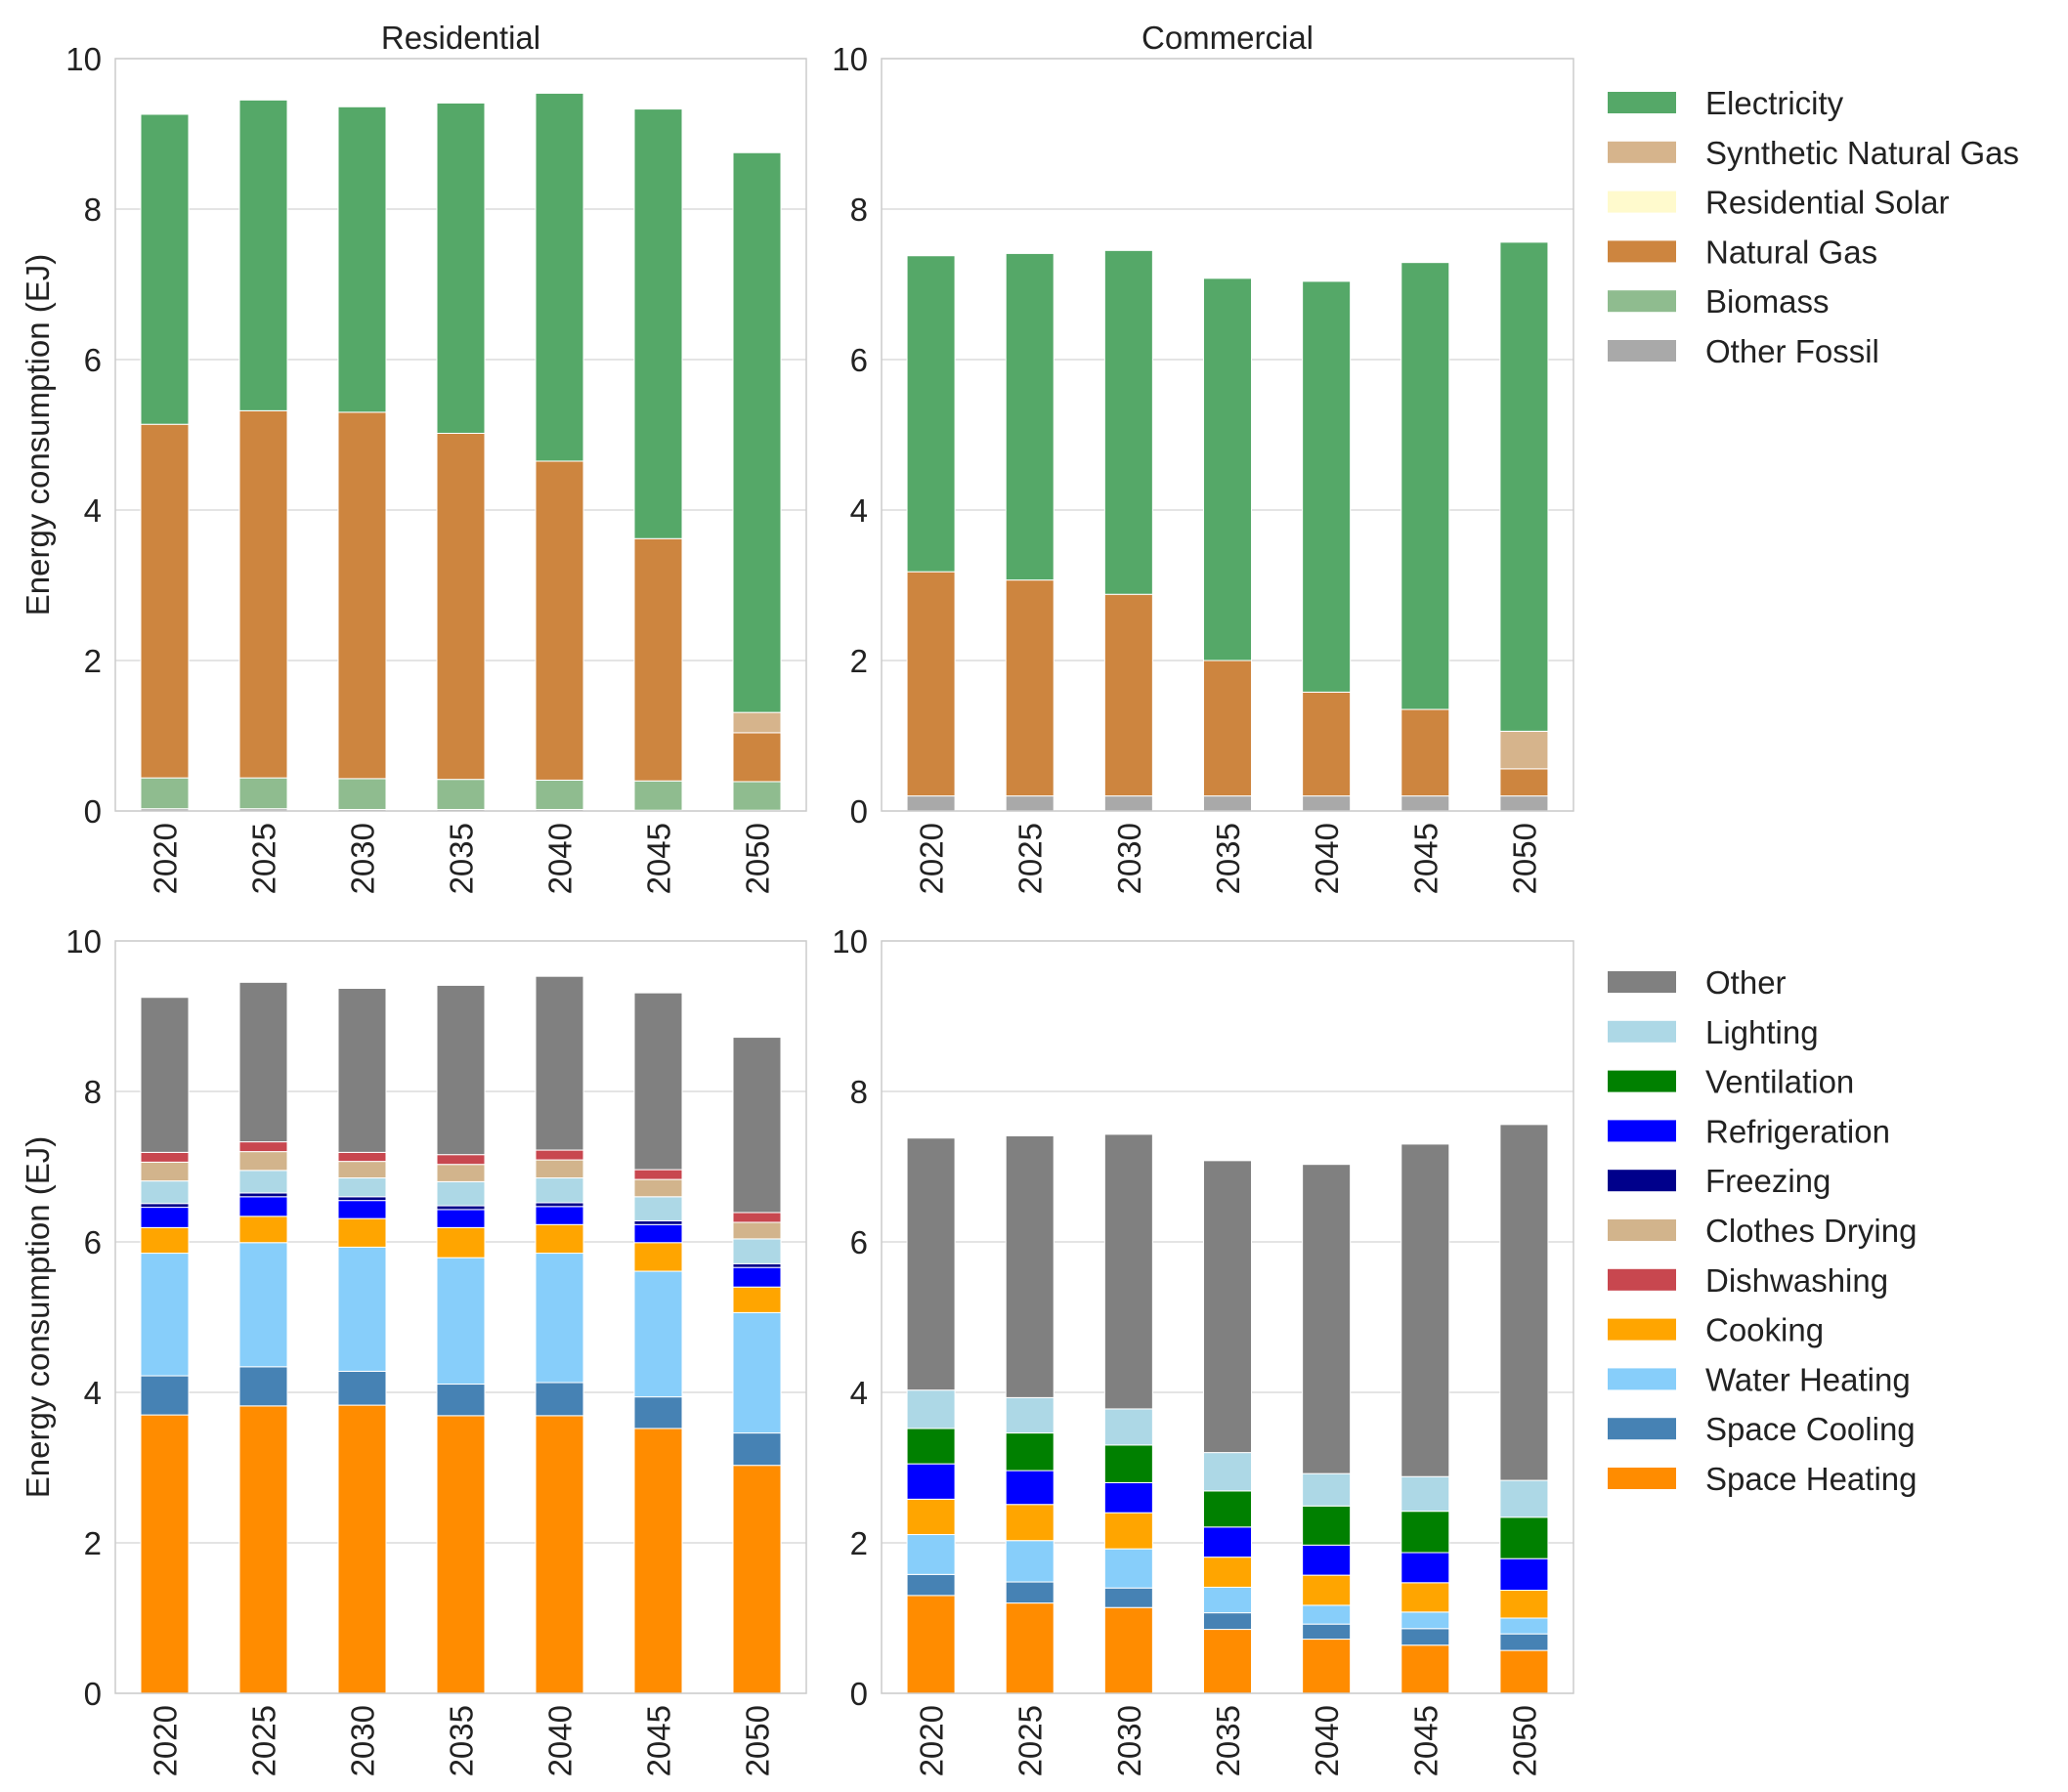 This screenshot has height=1792, width=2068. What do you see at coordinates (859, 811) in the screenshot?
I see `y-tick-label: 0` at bounding box center [859, 811].